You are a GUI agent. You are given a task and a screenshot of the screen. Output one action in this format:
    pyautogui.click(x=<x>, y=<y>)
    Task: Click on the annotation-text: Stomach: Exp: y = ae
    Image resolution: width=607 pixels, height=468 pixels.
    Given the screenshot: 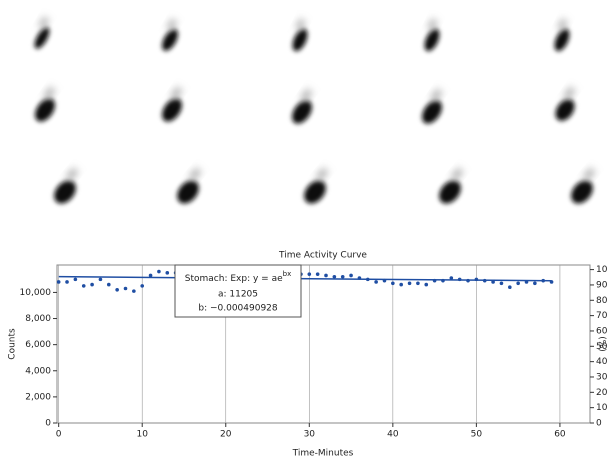 What is the action you would take?
    pyautogui.click(x=234, y=279)
    